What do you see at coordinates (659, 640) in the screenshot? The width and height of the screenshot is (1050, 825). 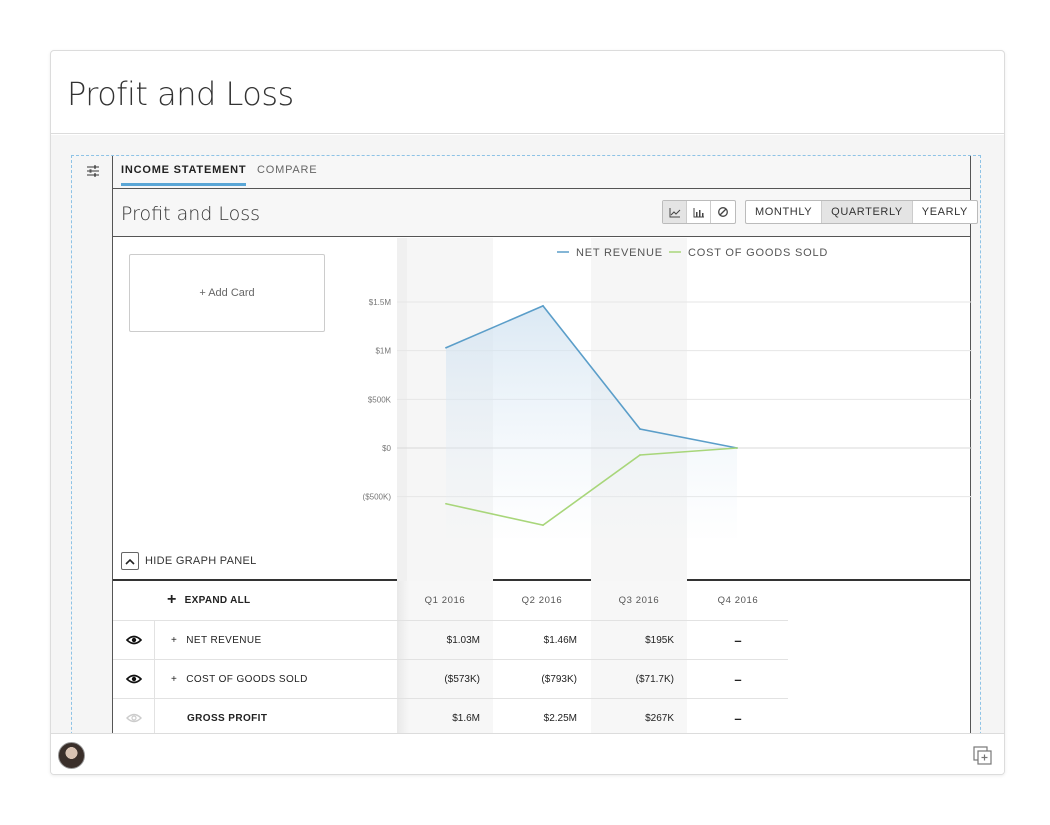 I see `table-cell: $195K` at bounding box center [659, 640].